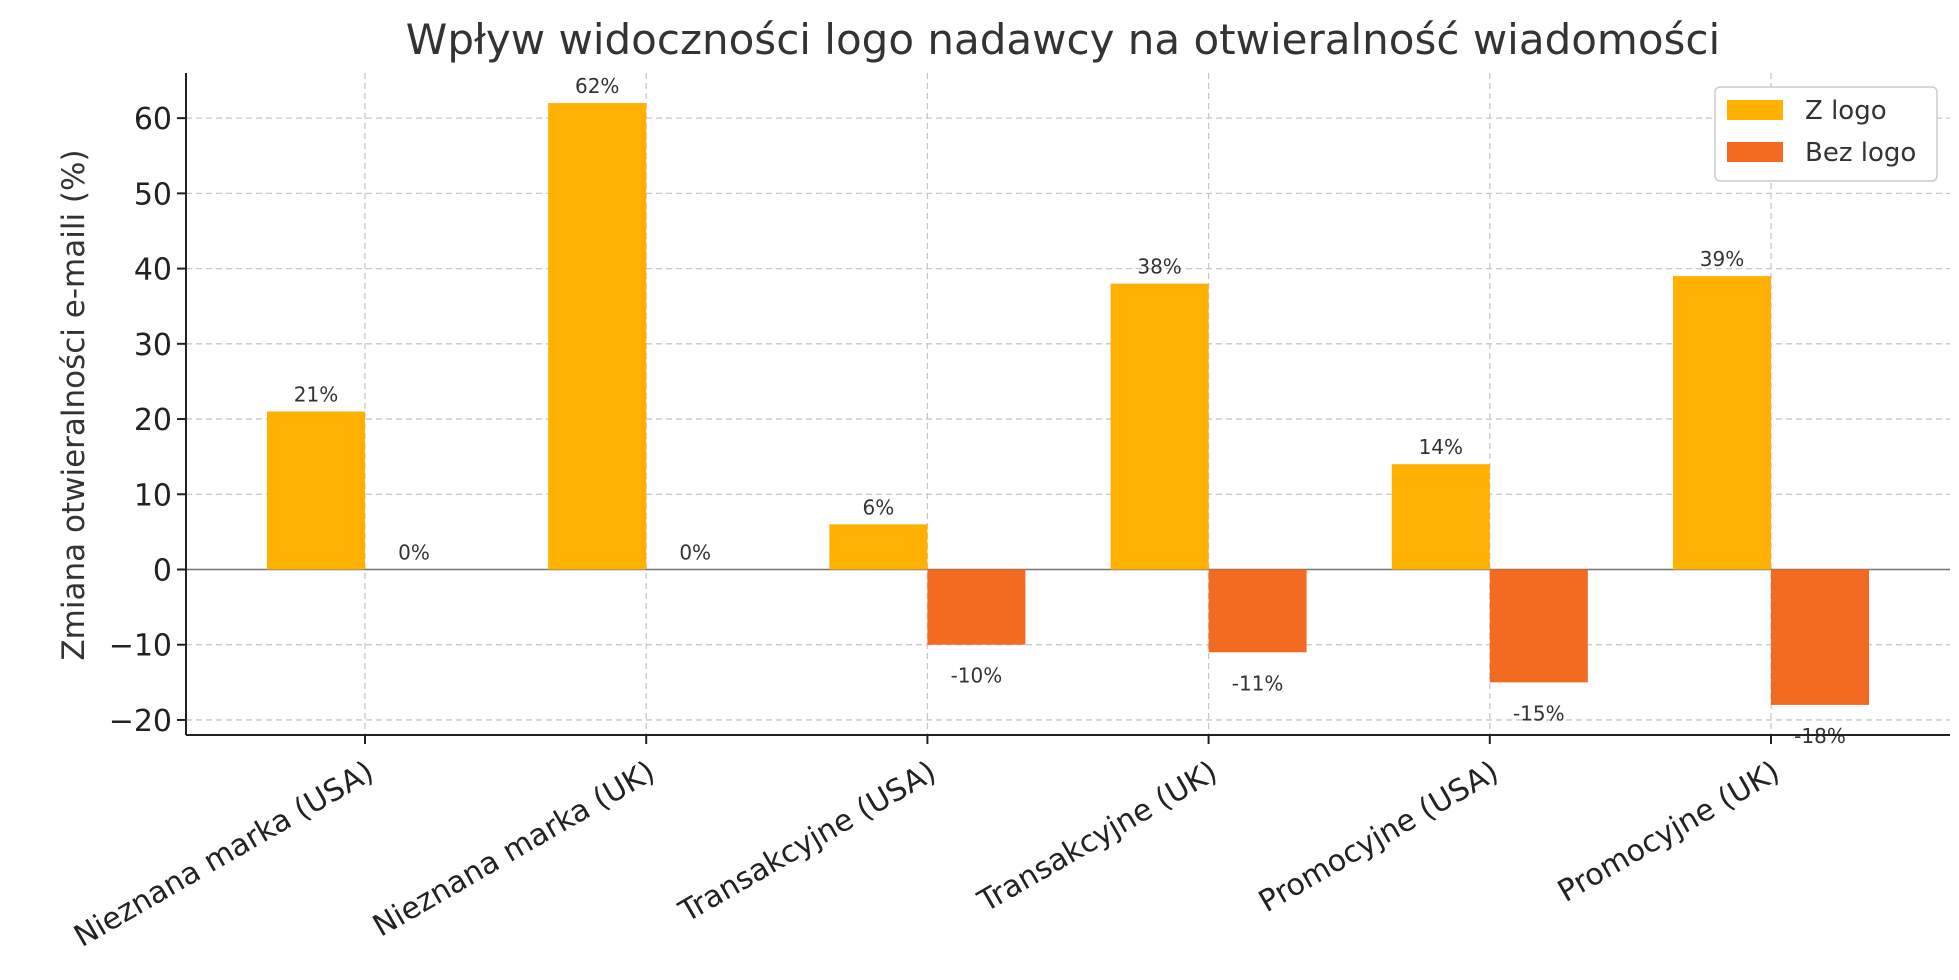 The image size is (1959, 980). I want to click on data-label: 21%, so click(316, 395).